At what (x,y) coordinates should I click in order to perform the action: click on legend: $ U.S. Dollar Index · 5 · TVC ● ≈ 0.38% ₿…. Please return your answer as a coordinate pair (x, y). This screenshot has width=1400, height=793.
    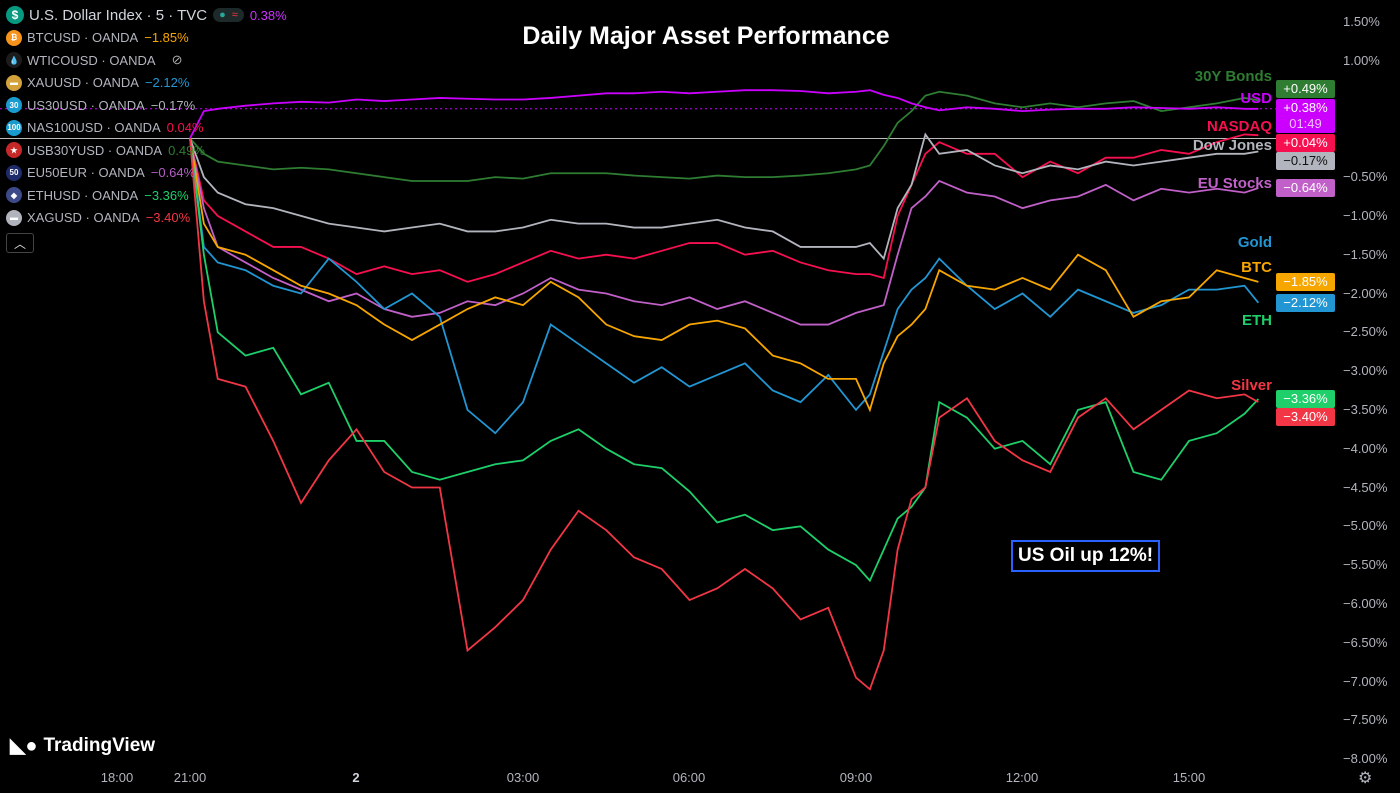
    Looking at the image, I should click on (146, 128).